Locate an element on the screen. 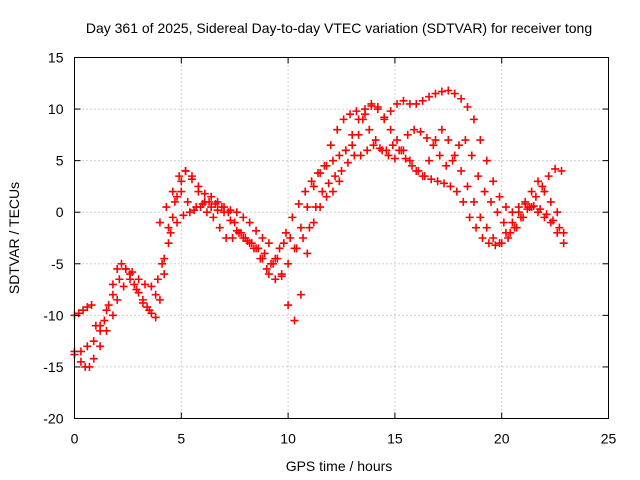 The height and width of the screenshot is (480, 640). y-tick-label: 5 is located at coordinates (60, 161).